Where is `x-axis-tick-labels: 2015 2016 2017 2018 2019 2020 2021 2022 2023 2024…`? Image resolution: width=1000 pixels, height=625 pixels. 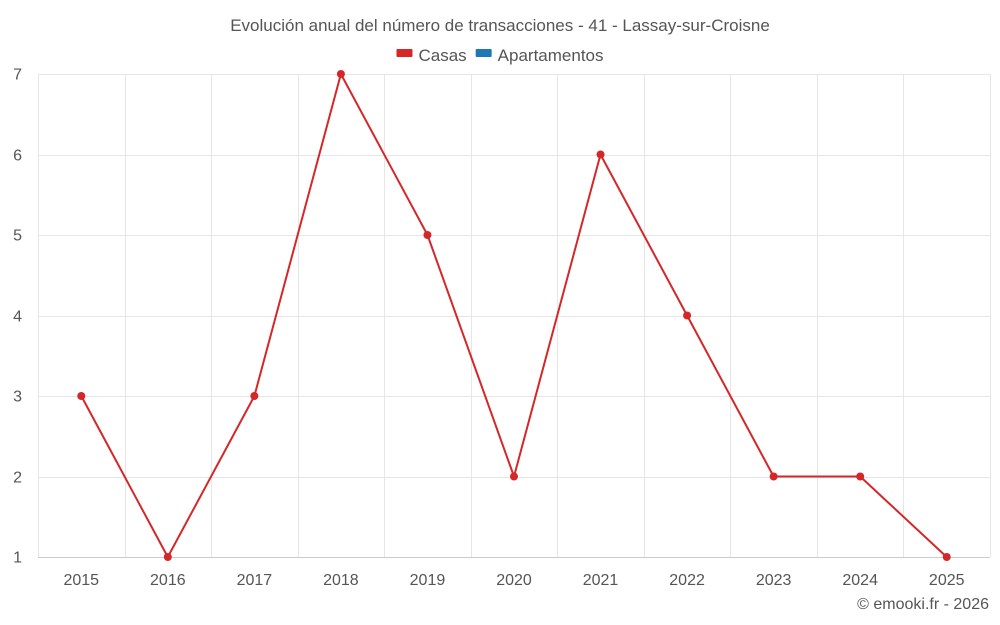 x-axis-tick-labels: 2015 2016 2017 2018 2019 2020 2021 2022 2023 2024… is located at coordinates (513, 580).